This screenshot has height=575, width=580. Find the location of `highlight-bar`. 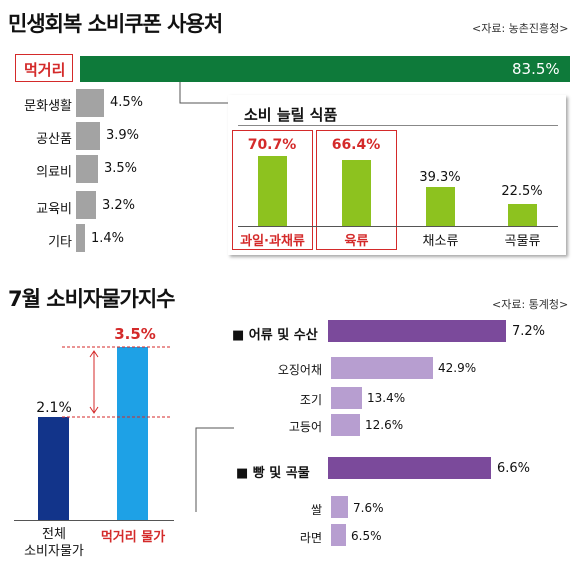

highlight-bar is located at coordinates (325, 69).